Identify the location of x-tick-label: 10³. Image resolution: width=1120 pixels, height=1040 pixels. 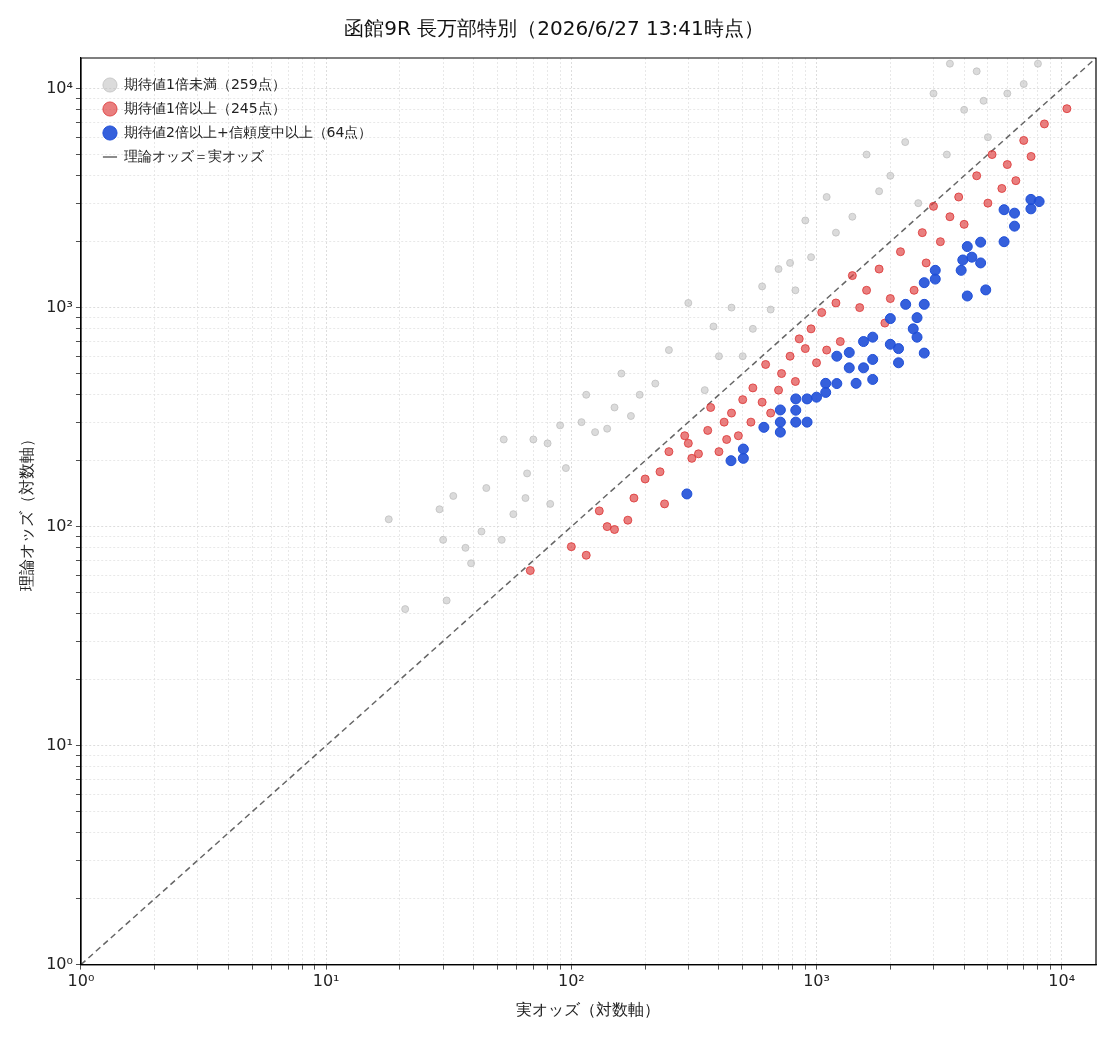
(816, 981).